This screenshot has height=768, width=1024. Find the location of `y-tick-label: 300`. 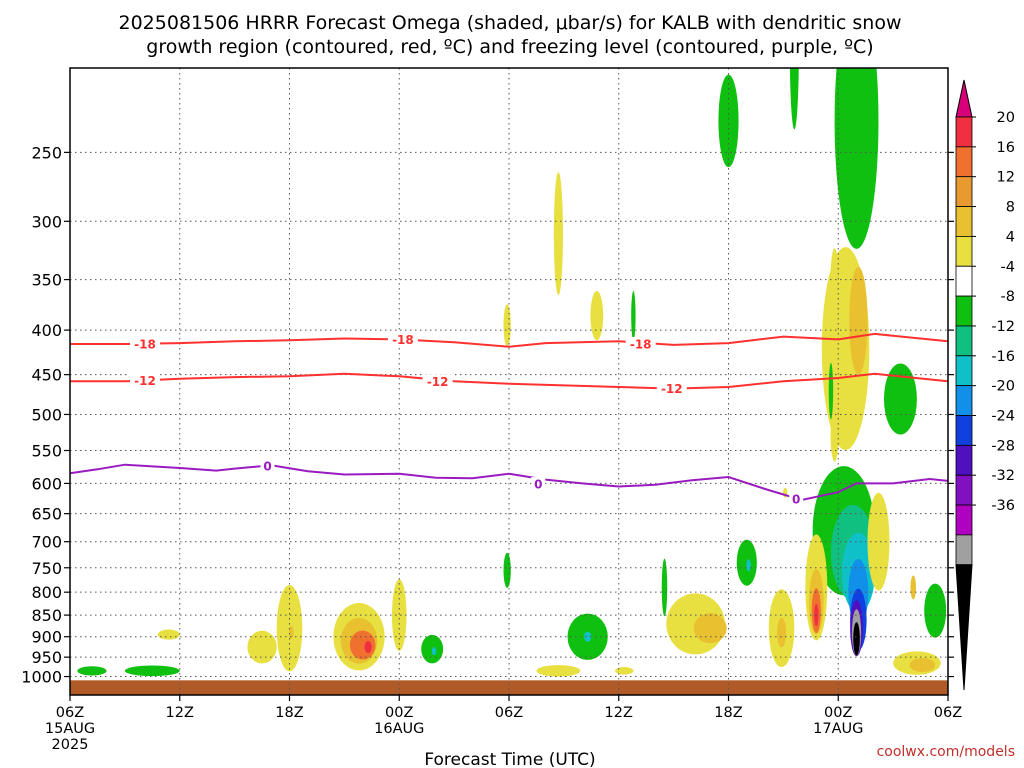

y-tick-label: 300 is located at coordinates (46, 221).